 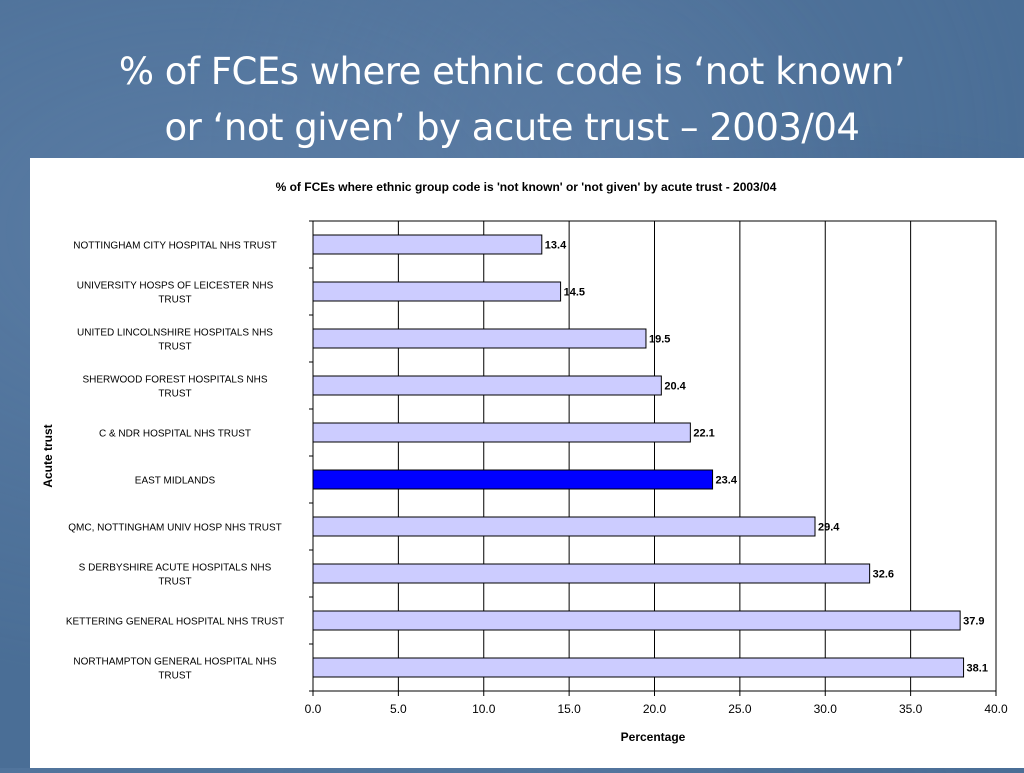 What do you see at coordinates (703, 434) in the screenshot?
I see `value-label: 22.1` at bounding box center [703, 434].